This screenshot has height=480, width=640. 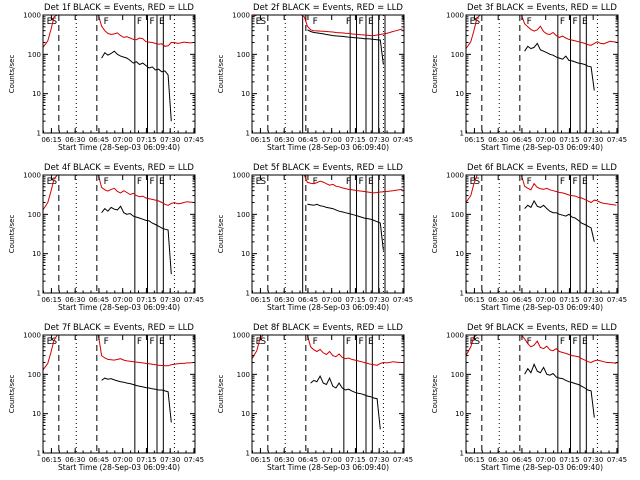 I want to click on chart-title: Det 1f BLACK = Events, RED = LLD, so click(x=119, y=8).